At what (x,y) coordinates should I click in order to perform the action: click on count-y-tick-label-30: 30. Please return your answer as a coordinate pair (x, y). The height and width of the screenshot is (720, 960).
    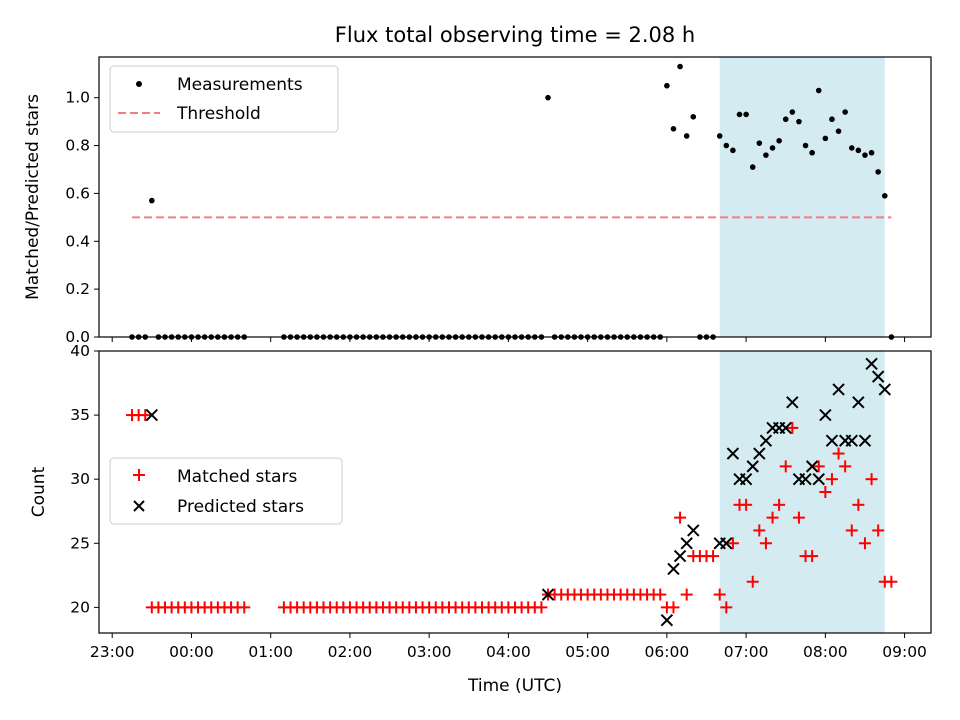
    Looking at the image, I should click on (80, 479).